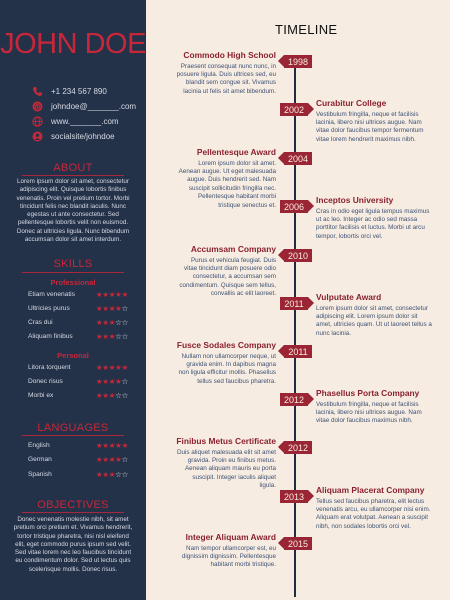 Image resolution: width=450 pixels, height=600 pixels. I want to click on skill-name: Aliquam finibus, so click(50, 336).